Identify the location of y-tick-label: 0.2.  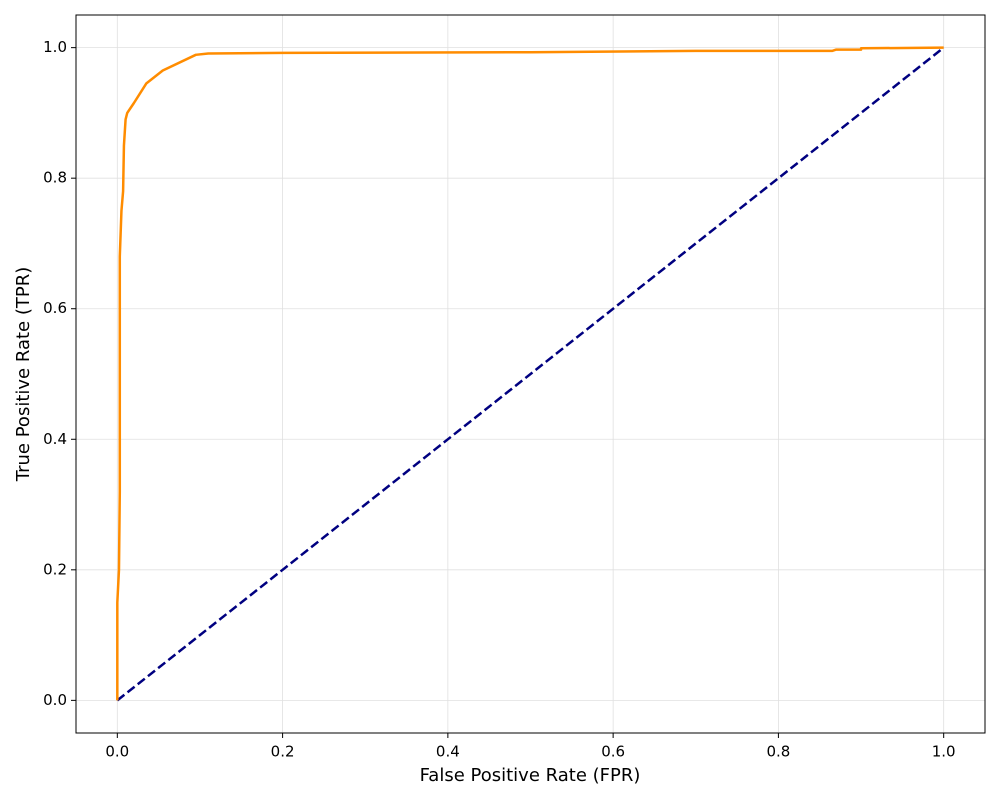
(55, 569).